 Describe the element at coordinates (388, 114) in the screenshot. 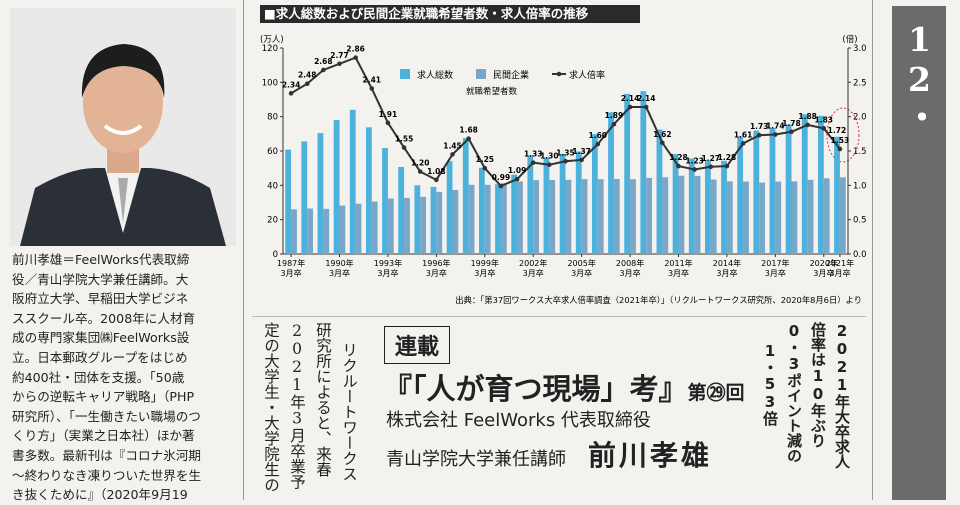

I see `ratio-label: 1.91` at that location.